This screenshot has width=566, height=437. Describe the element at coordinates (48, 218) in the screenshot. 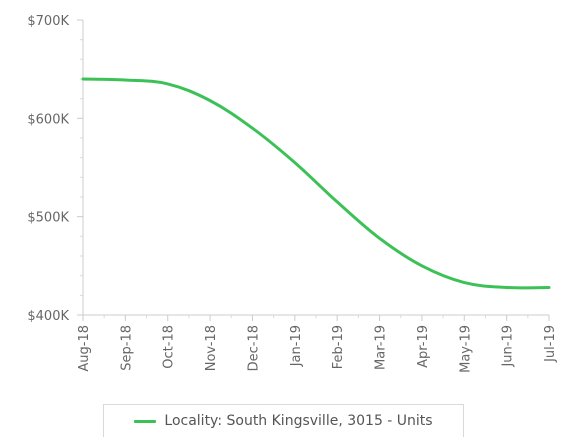

I see `y-tick-label: $500K` at that location.